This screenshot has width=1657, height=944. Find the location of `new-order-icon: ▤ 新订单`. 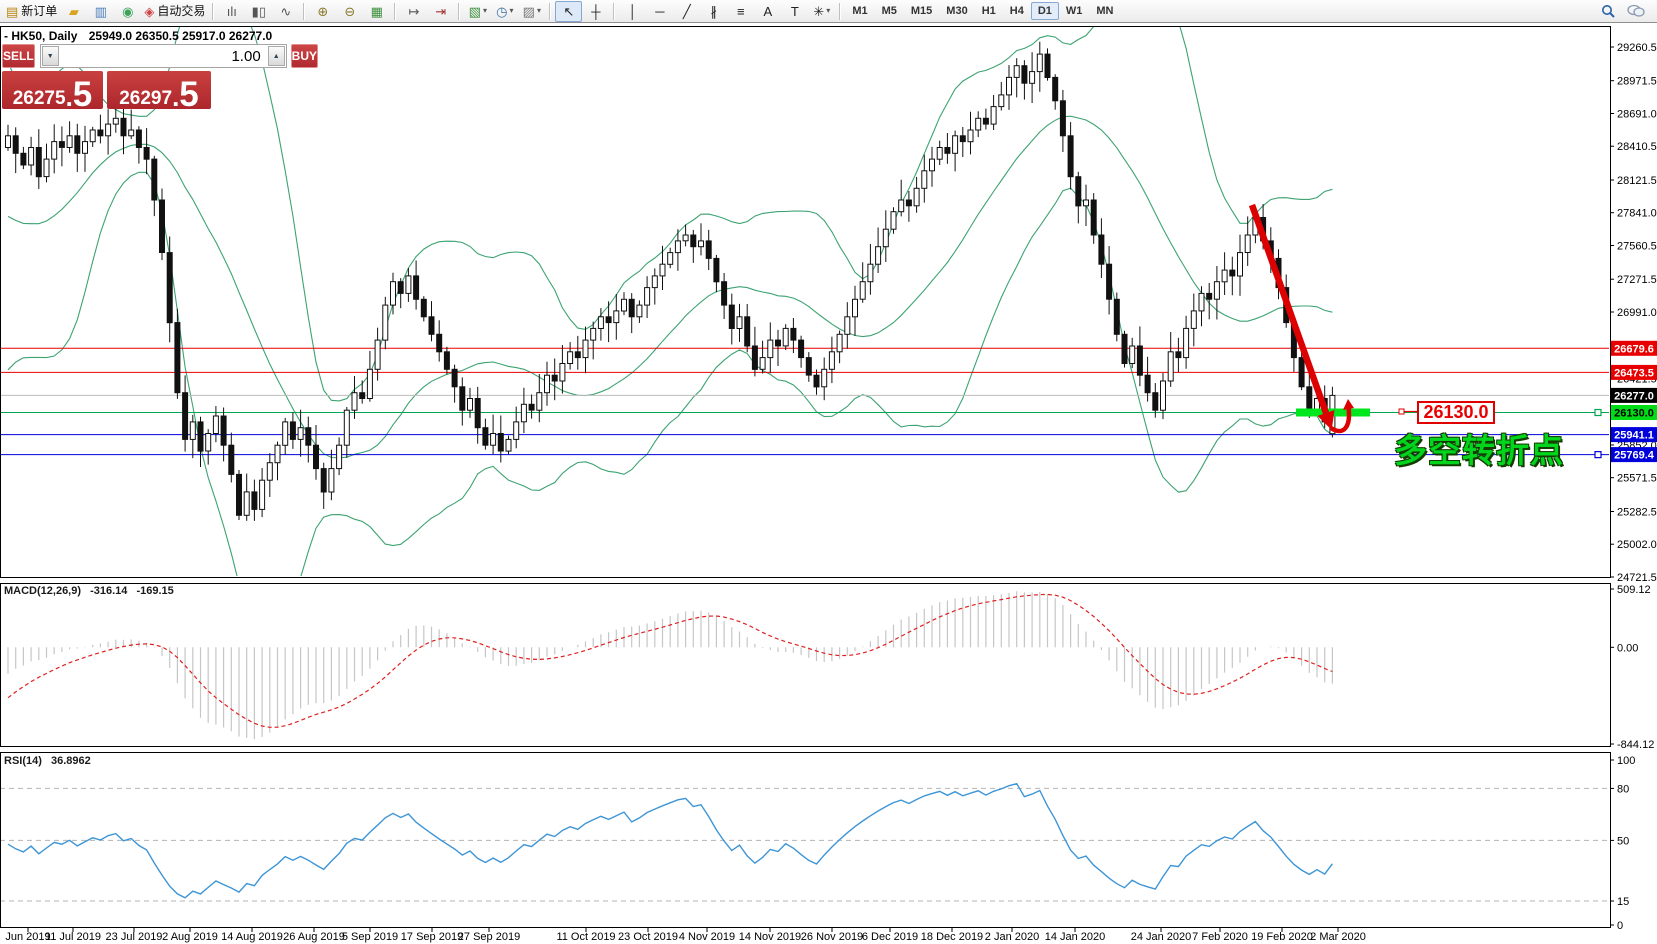

new-order-icon: ▤ 新订单 is located at coordinates (31, 11).